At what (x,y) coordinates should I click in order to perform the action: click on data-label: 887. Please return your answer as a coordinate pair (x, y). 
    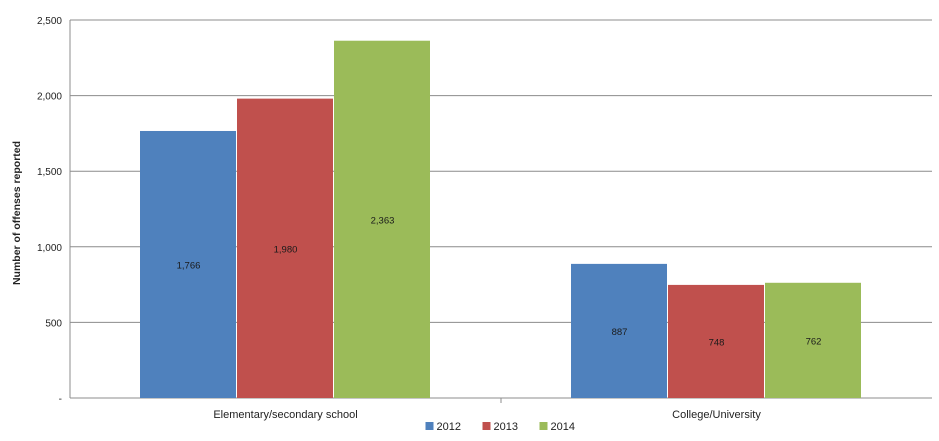
    Looking at the image, I should click on (620, 332).